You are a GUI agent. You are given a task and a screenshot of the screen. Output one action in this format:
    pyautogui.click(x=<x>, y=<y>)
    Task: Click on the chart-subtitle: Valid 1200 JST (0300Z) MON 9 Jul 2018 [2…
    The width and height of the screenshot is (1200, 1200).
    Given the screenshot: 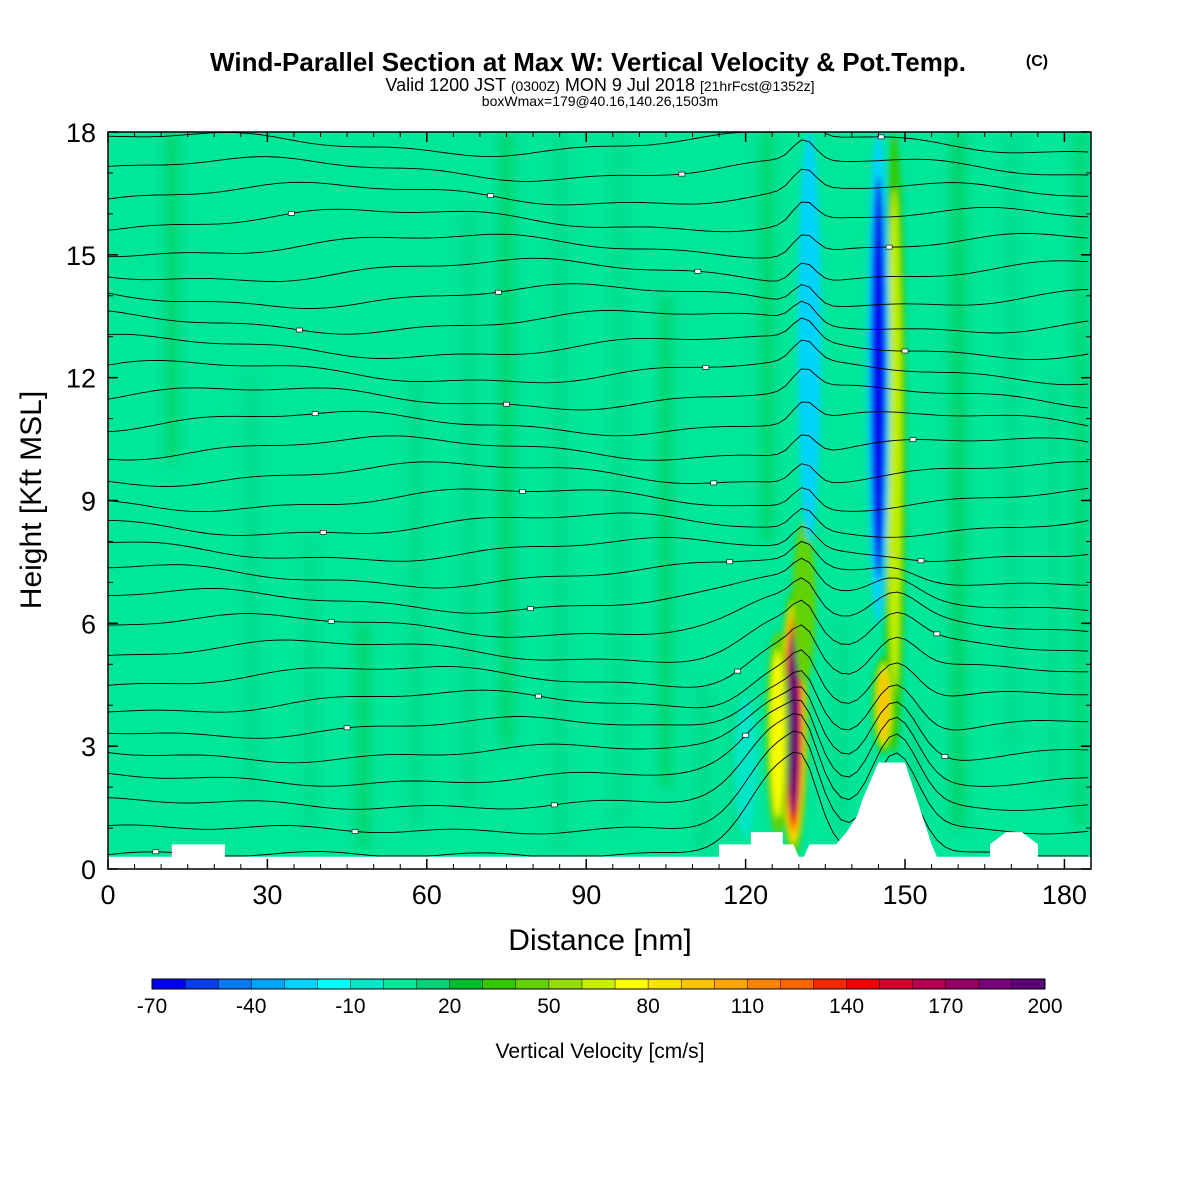 What is the action you would take?
    pyautogui.click(x=599, y=85)
    